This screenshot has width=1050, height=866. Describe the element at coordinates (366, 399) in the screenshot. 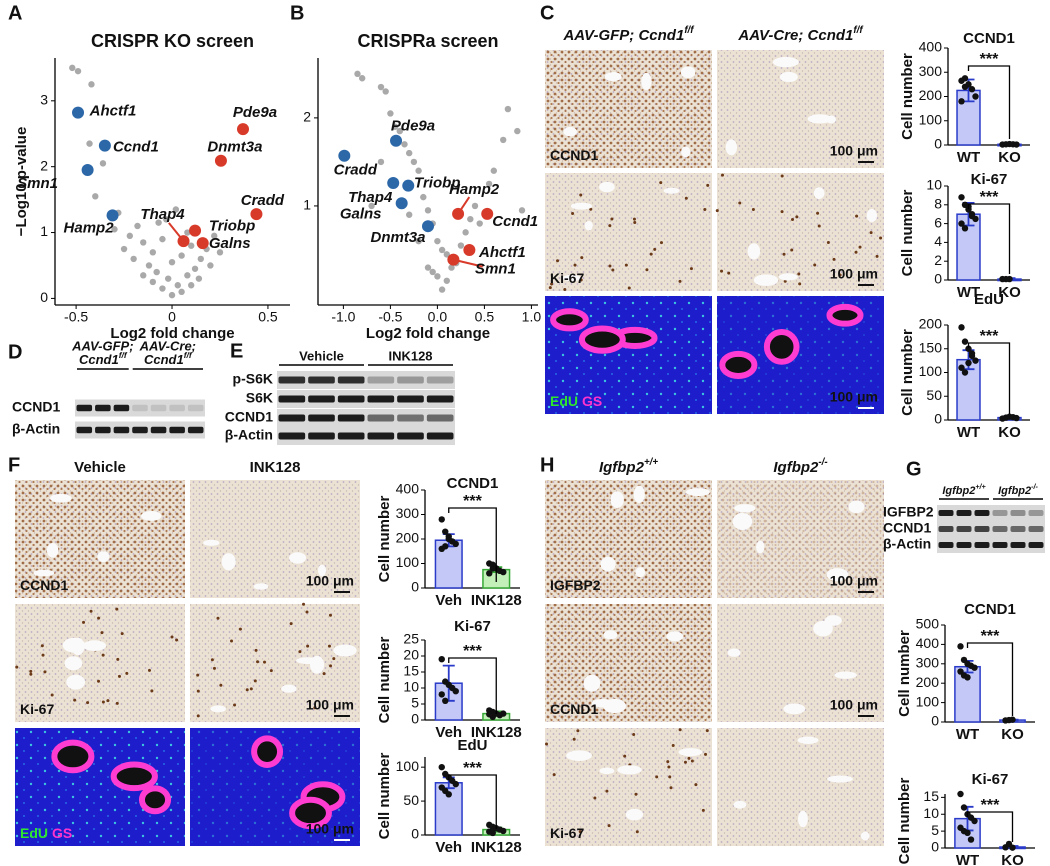

I see `blot-strip` at that location.